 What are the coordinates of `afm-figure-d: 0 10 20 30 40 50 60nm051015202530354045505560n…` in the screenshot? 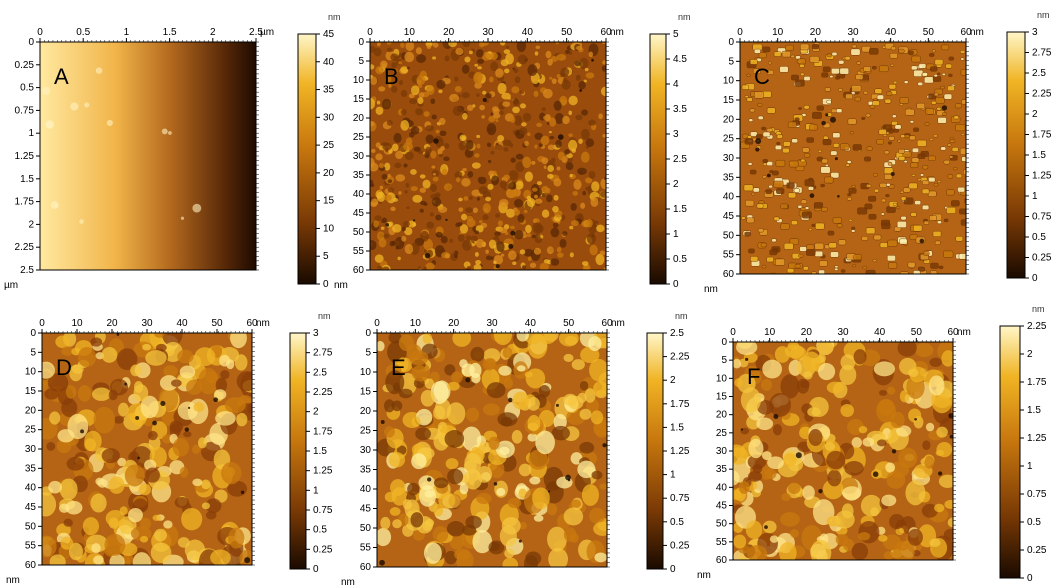 It's located at (169, 448).